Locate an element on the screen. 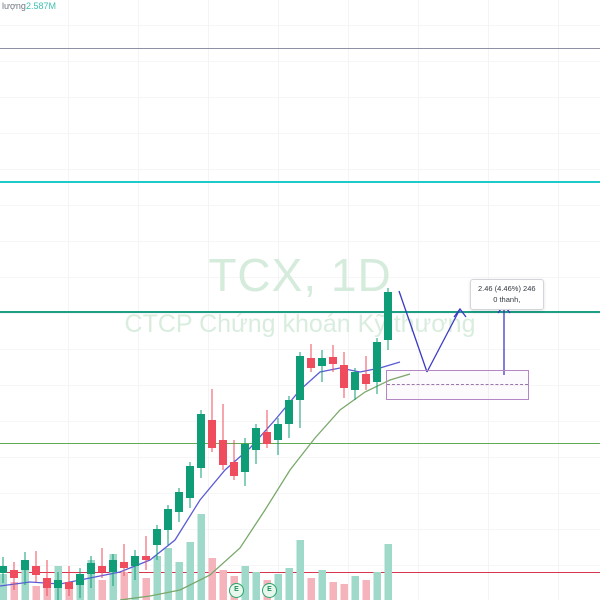  tooltip-line-1: 2.46 (4.46%) 246 is located at coordinates (507, 288).